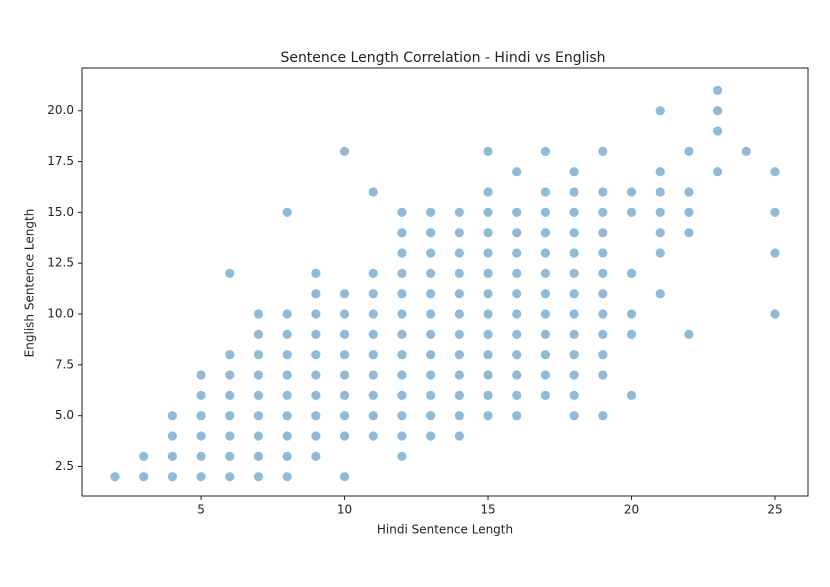  Describe the element at coordinates (64, 364) in the screenshot. I see `y-tick-label: 7.5` at that location.